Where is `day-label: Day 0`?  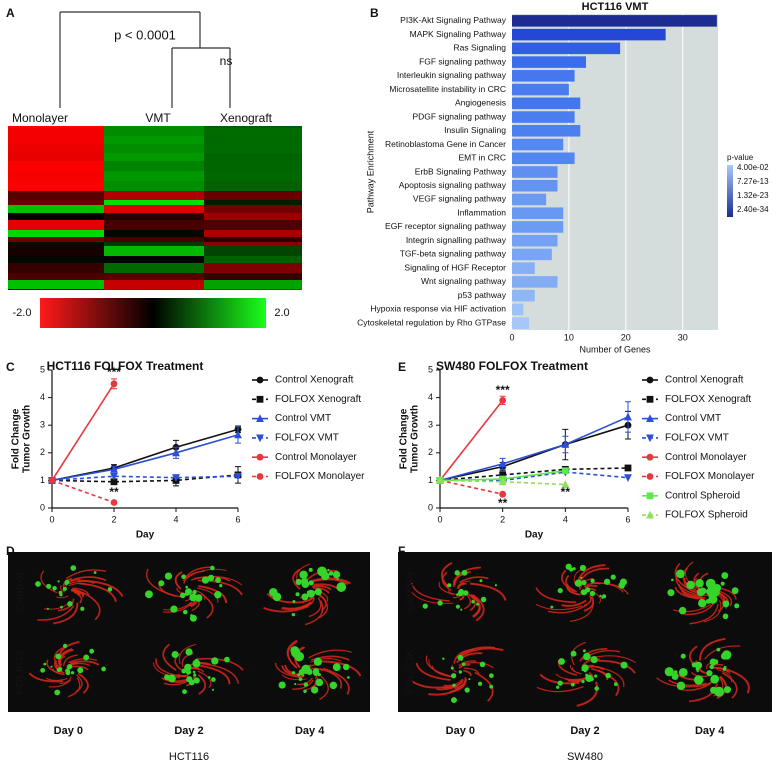 day-label: Day 0 is located at coordinates (460, 731).